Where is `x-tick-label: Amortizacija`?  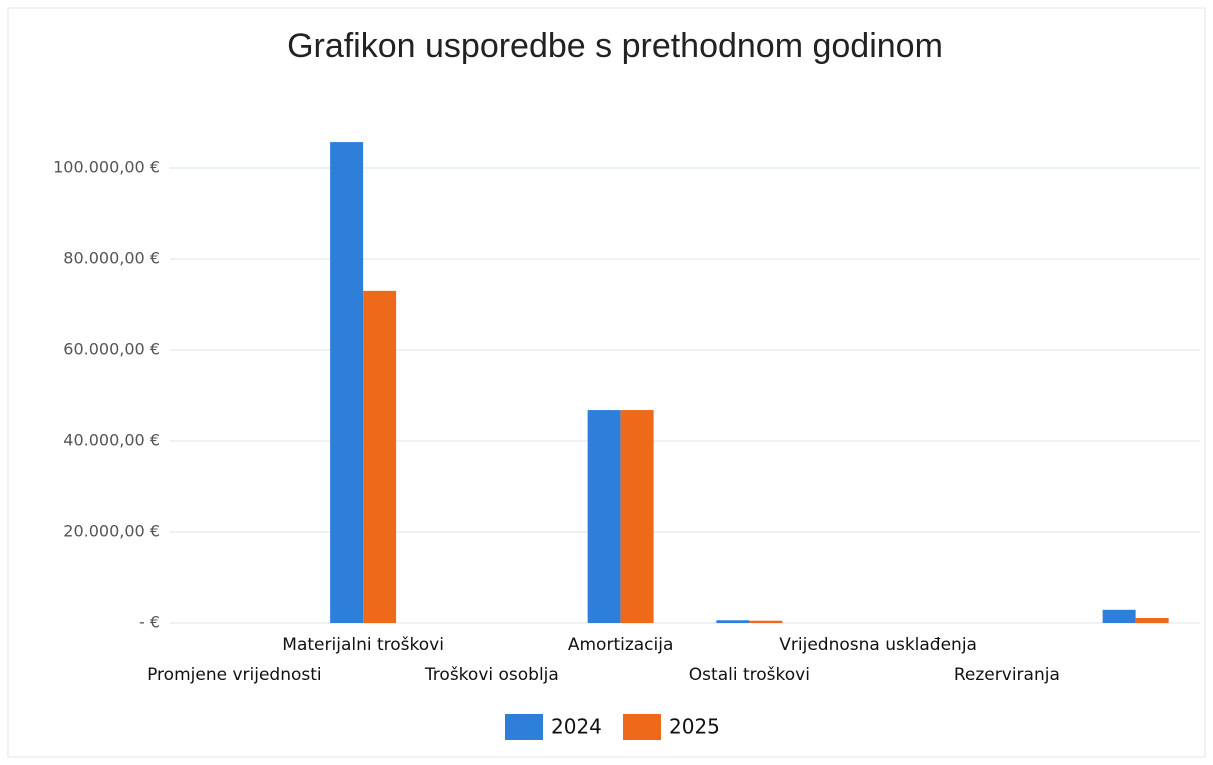 x-tick-label: Amortizacija is located at coordinates (621, 645).